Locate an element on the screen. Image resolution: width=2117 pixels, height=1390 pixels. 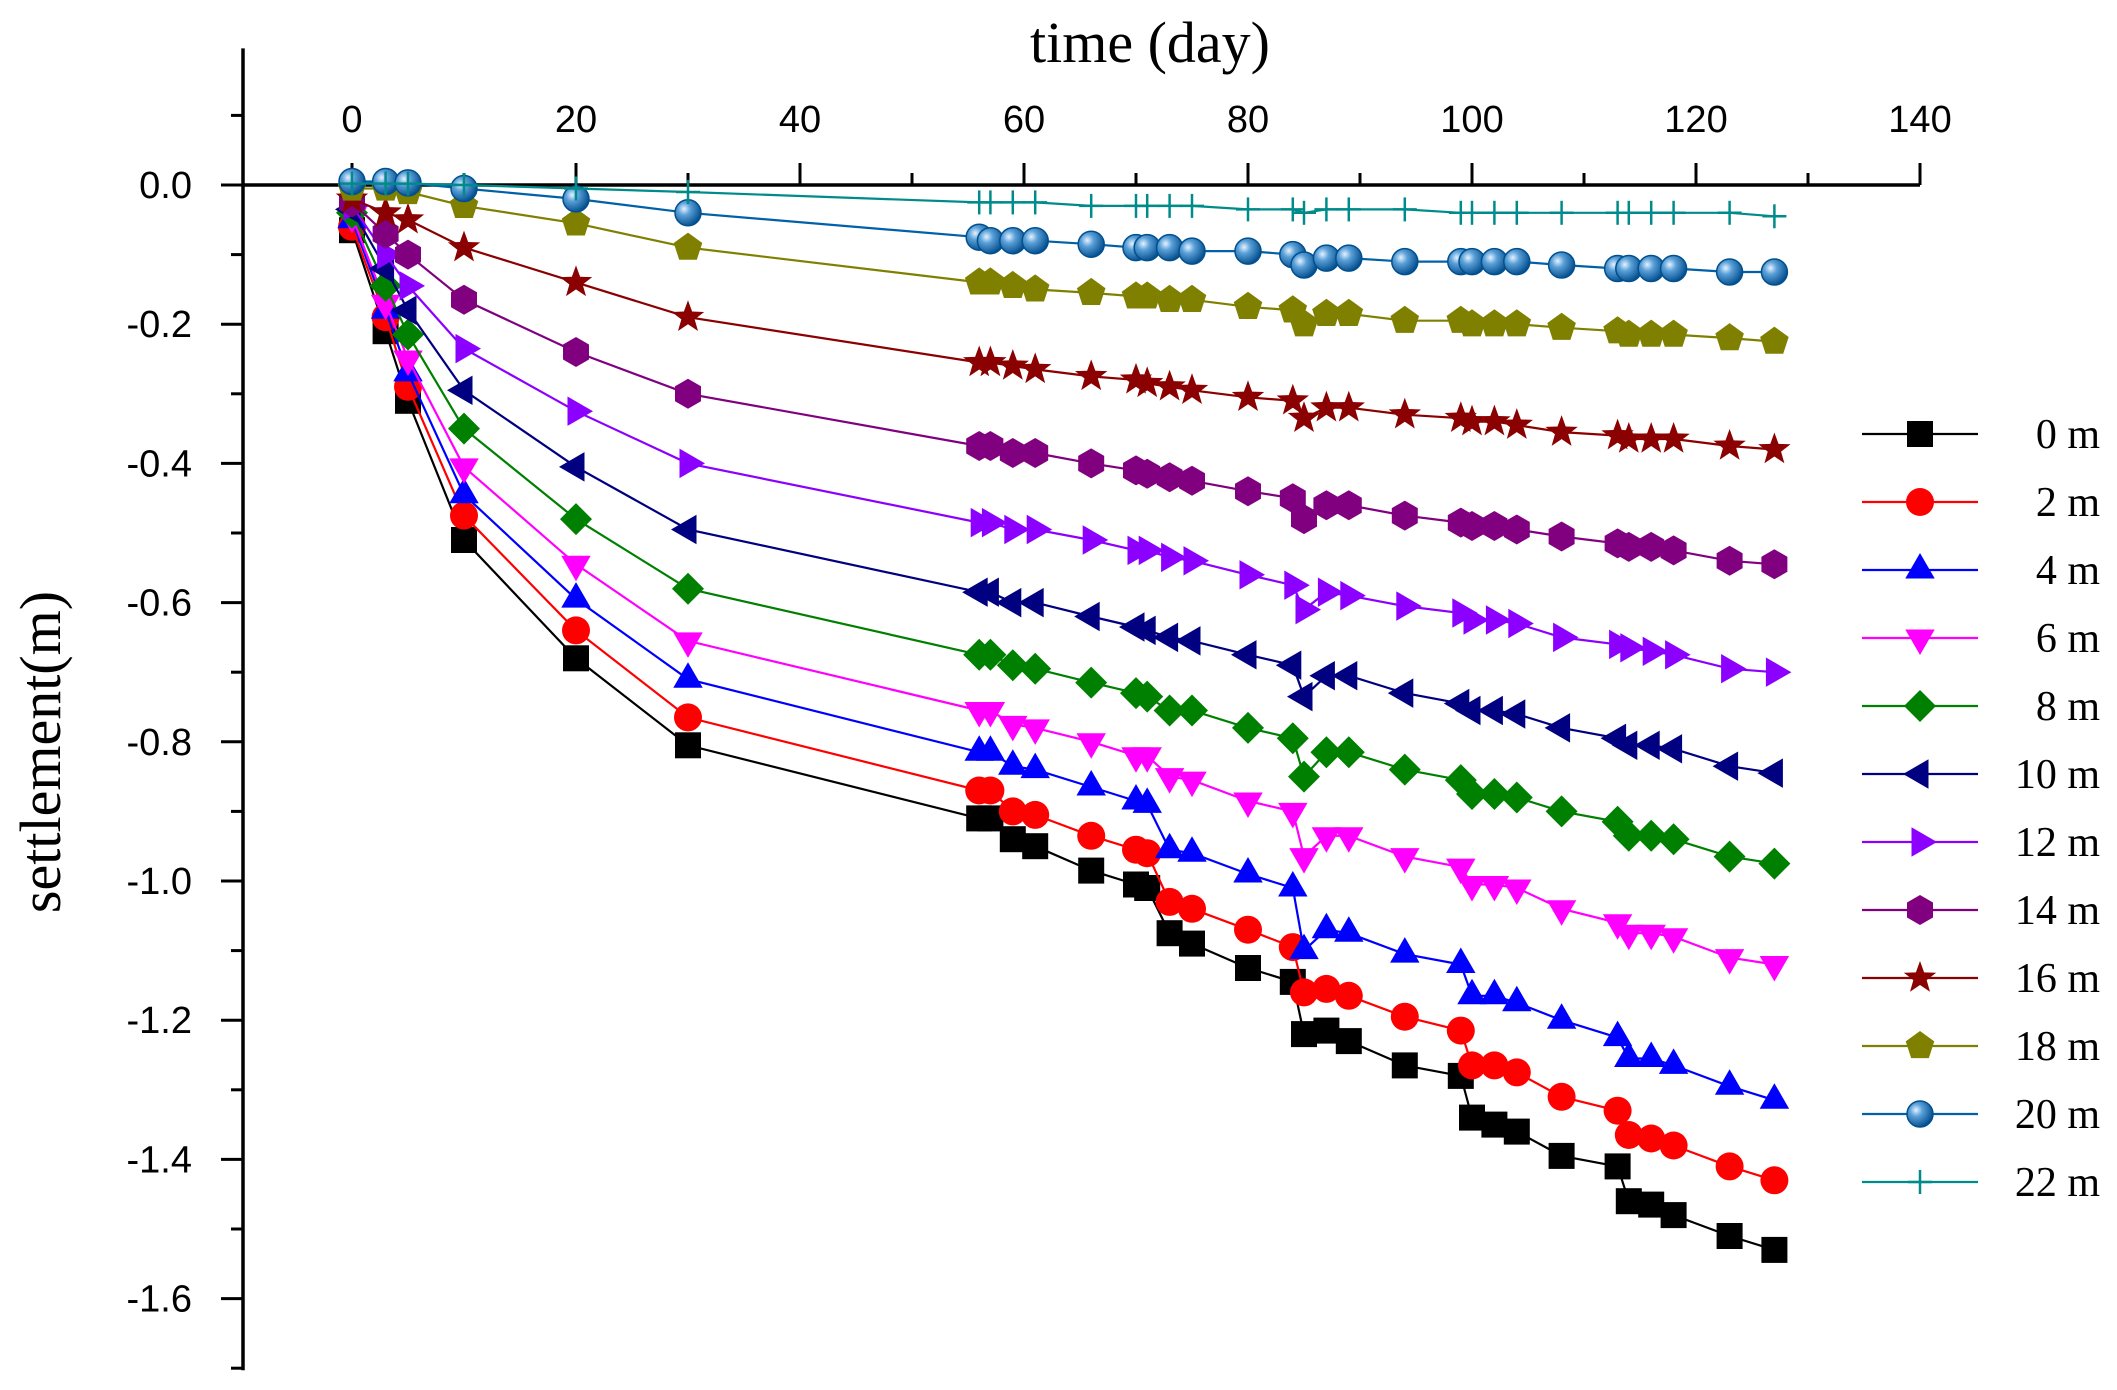
x-tick-label: 80 is located at coordinates (1248, 120).